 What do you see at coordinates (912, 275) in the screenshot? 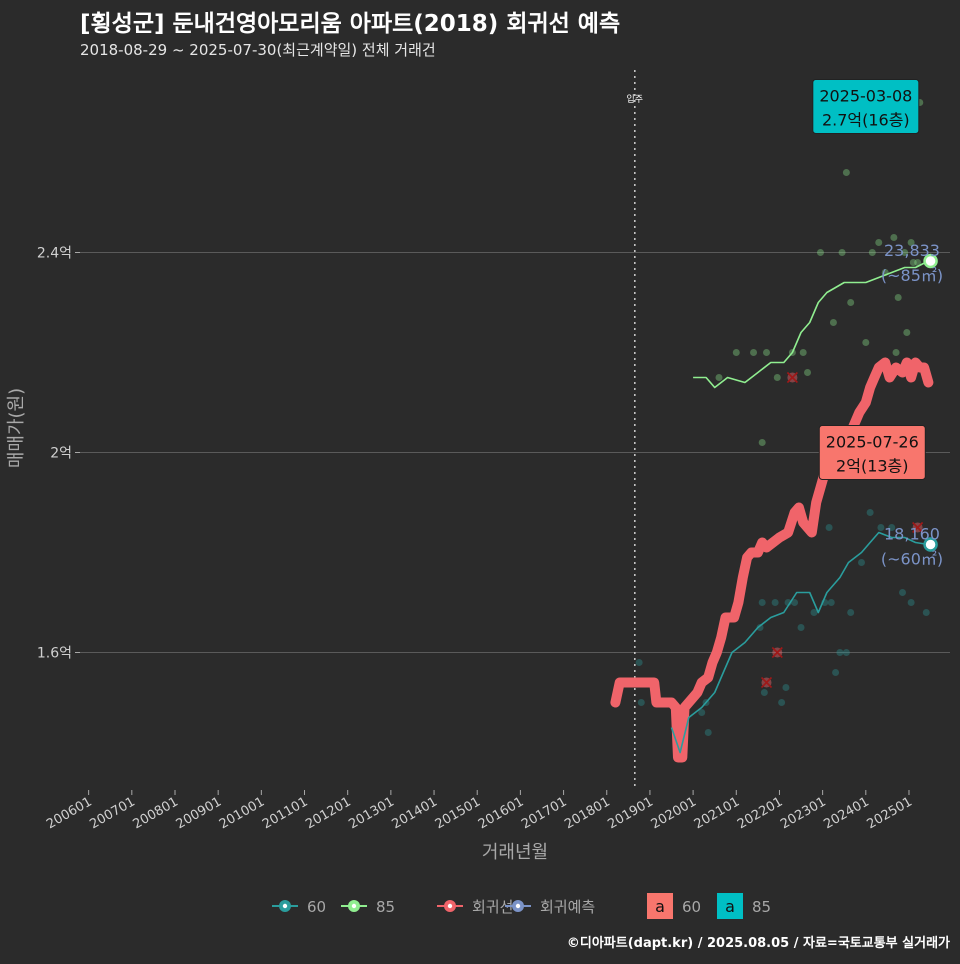
I see `end-area-85: (~85㎡)` at bounding box center [912, 275].